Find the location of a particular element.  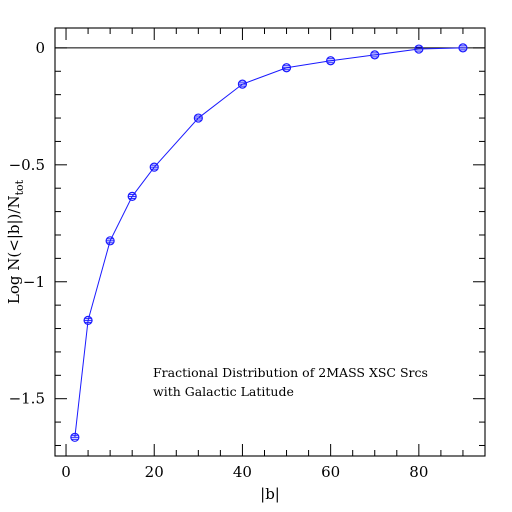

y-axis-label-main: Log N(<|b|)/N is located at coordinates (14, 249).